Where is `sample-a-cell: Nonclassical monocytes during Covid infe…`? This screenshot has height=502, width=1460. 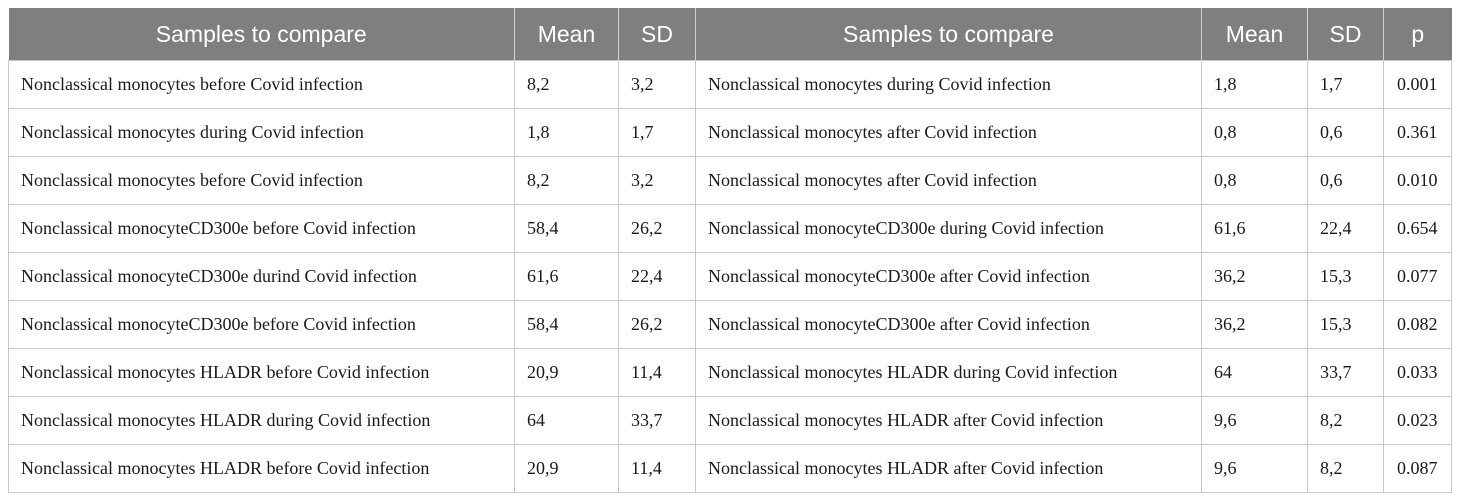 sample-a-cell: Nonclassical monocytes during Covid infe… is located at coordinates (261, 132).